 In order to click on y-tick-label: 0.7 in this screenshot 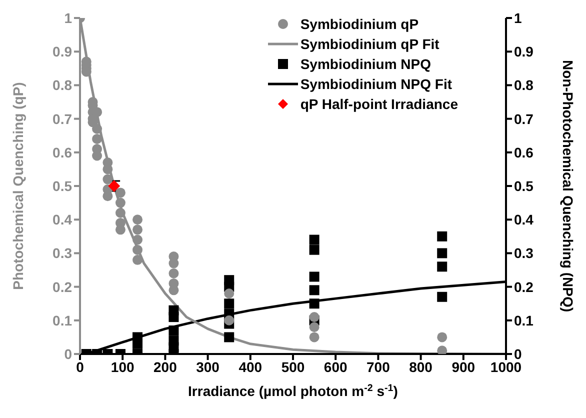, I will do `click(62, 118)`.